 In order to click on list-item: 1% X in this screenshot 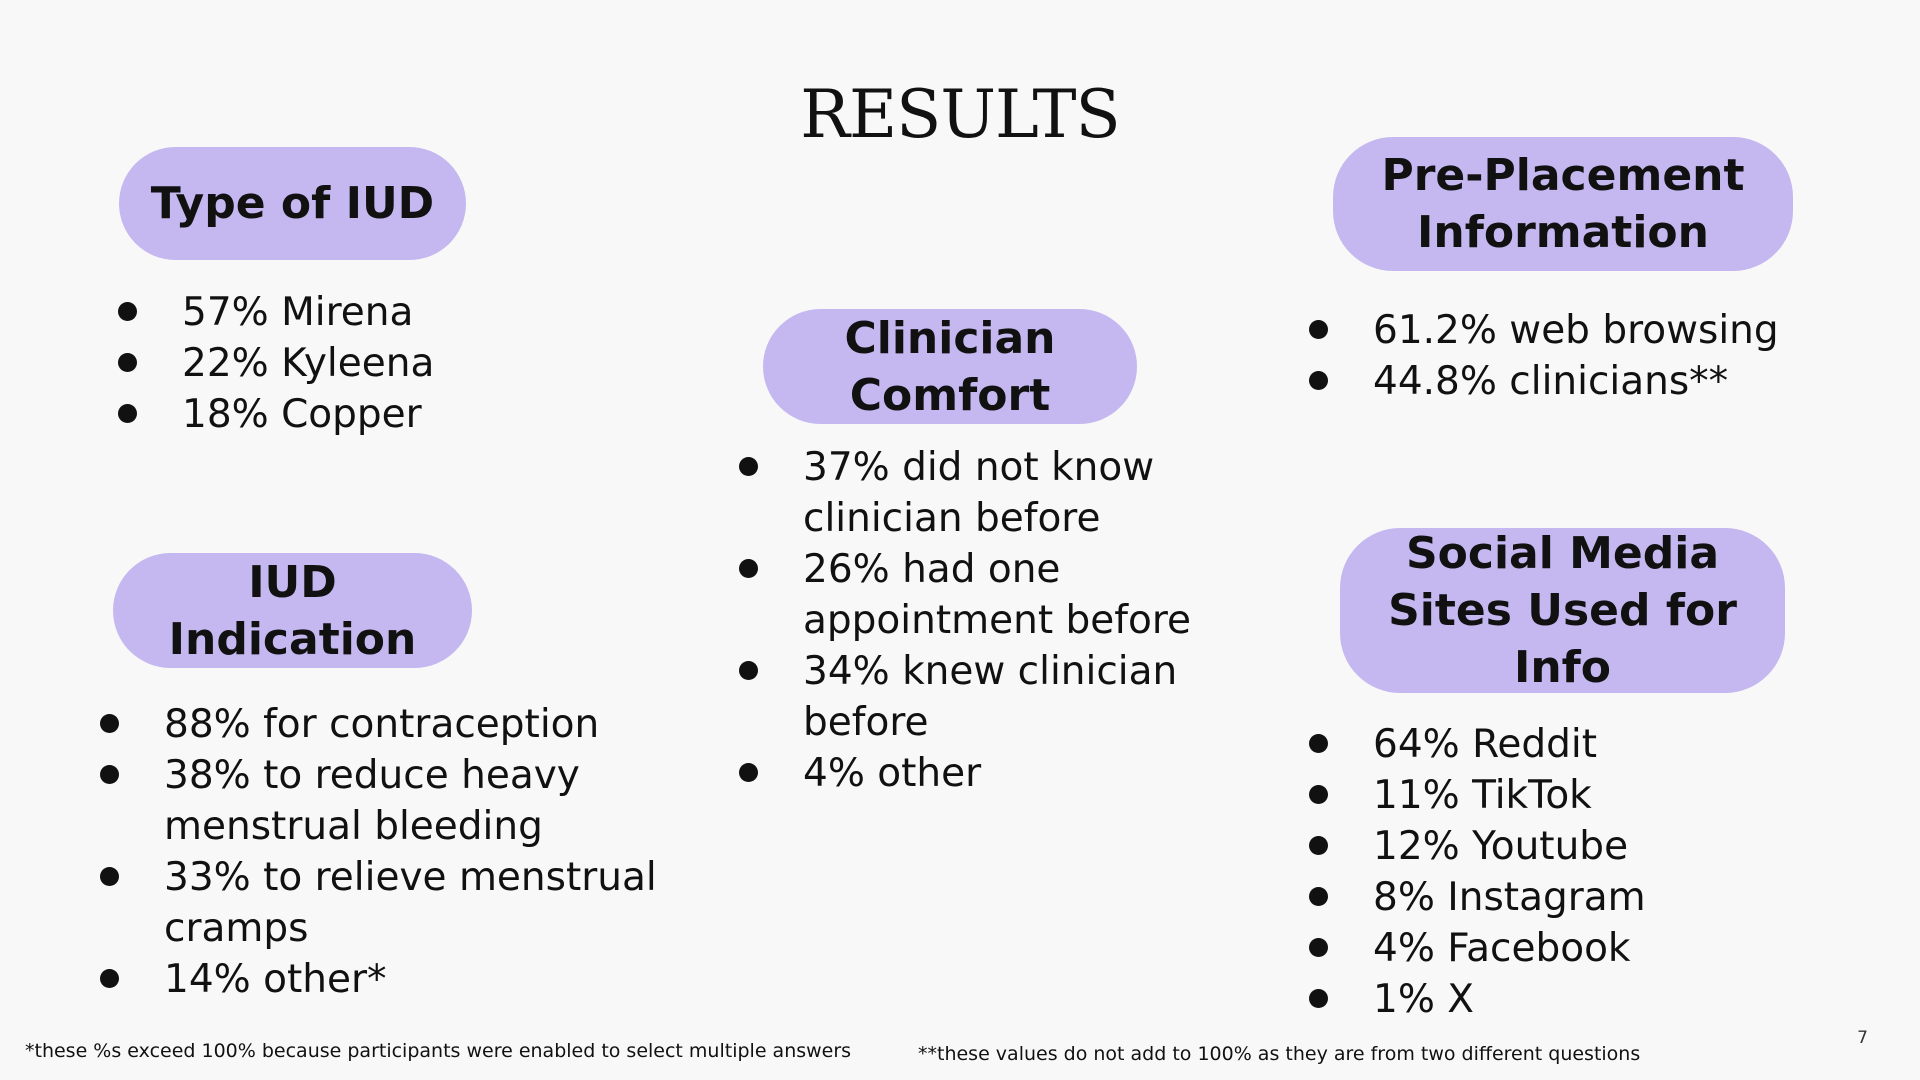, I will do `click(1588, 999)`.